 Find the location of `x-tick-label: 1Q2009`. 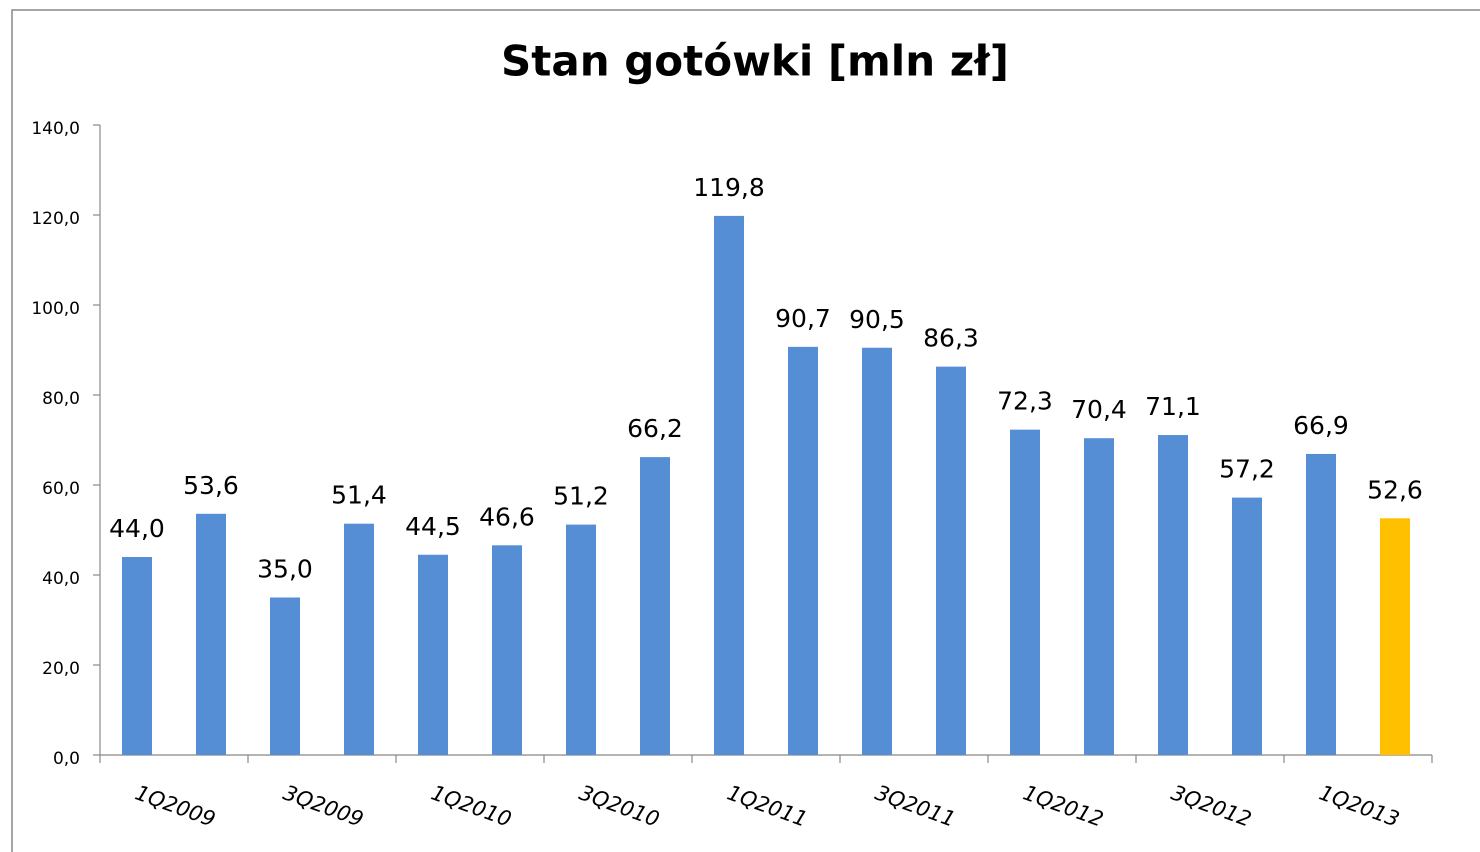

x-tick-label: 1Q2009 is located at coordinates (175, 806).